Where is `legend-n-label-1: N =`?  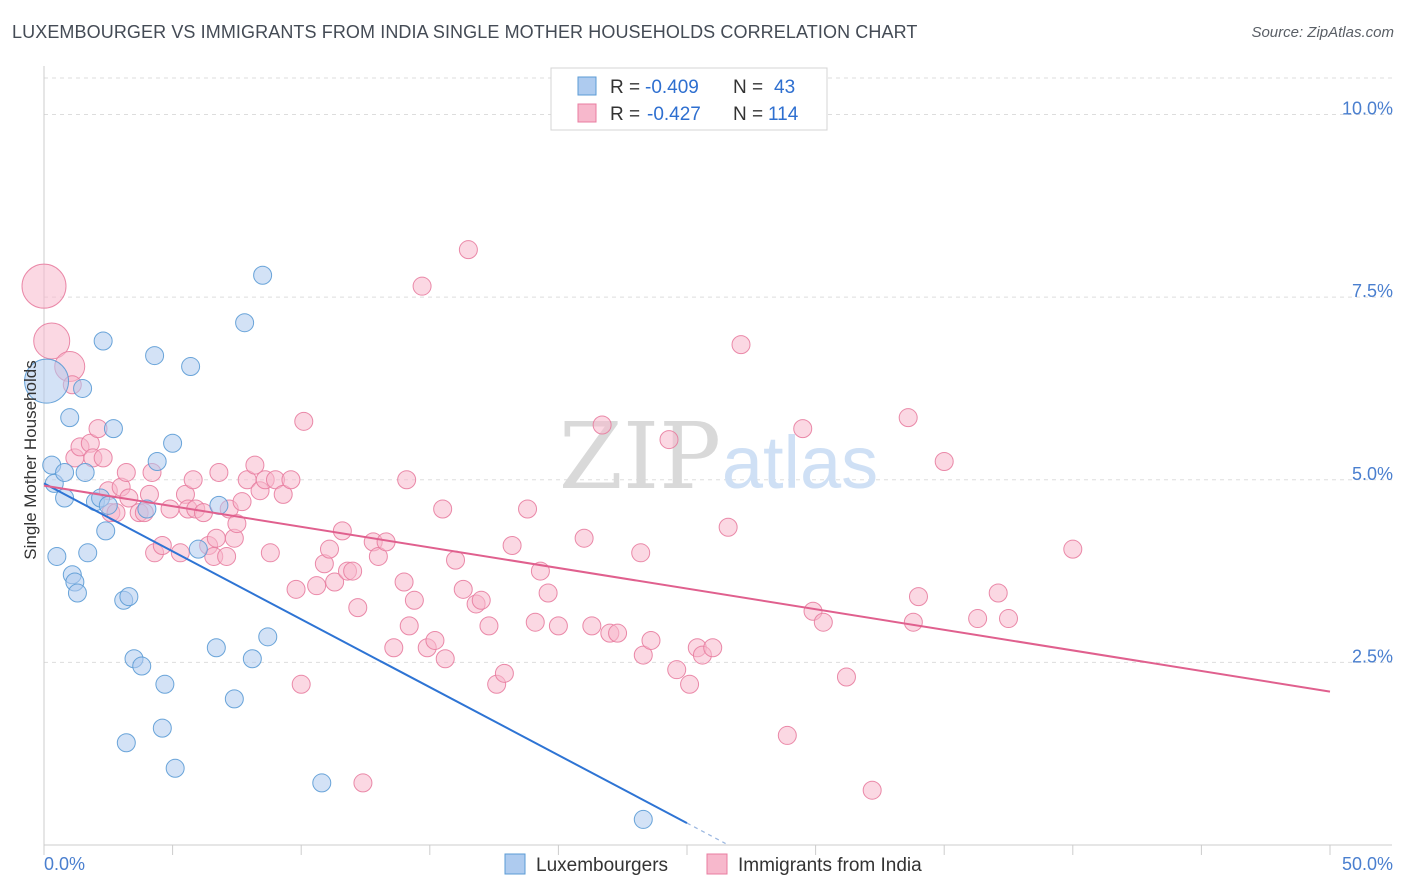
legend-n-label-1: N = is located at coordinates (748, 87).